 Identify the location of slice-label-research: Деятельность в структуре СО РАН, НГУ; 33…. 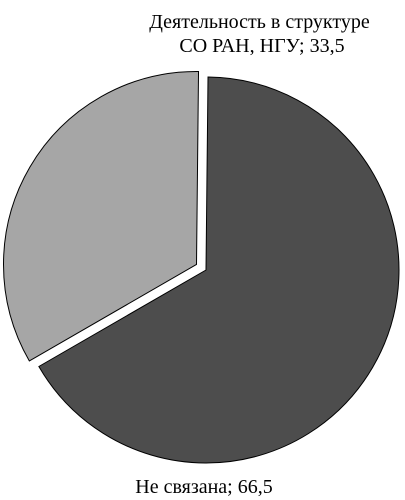
(261, 34).